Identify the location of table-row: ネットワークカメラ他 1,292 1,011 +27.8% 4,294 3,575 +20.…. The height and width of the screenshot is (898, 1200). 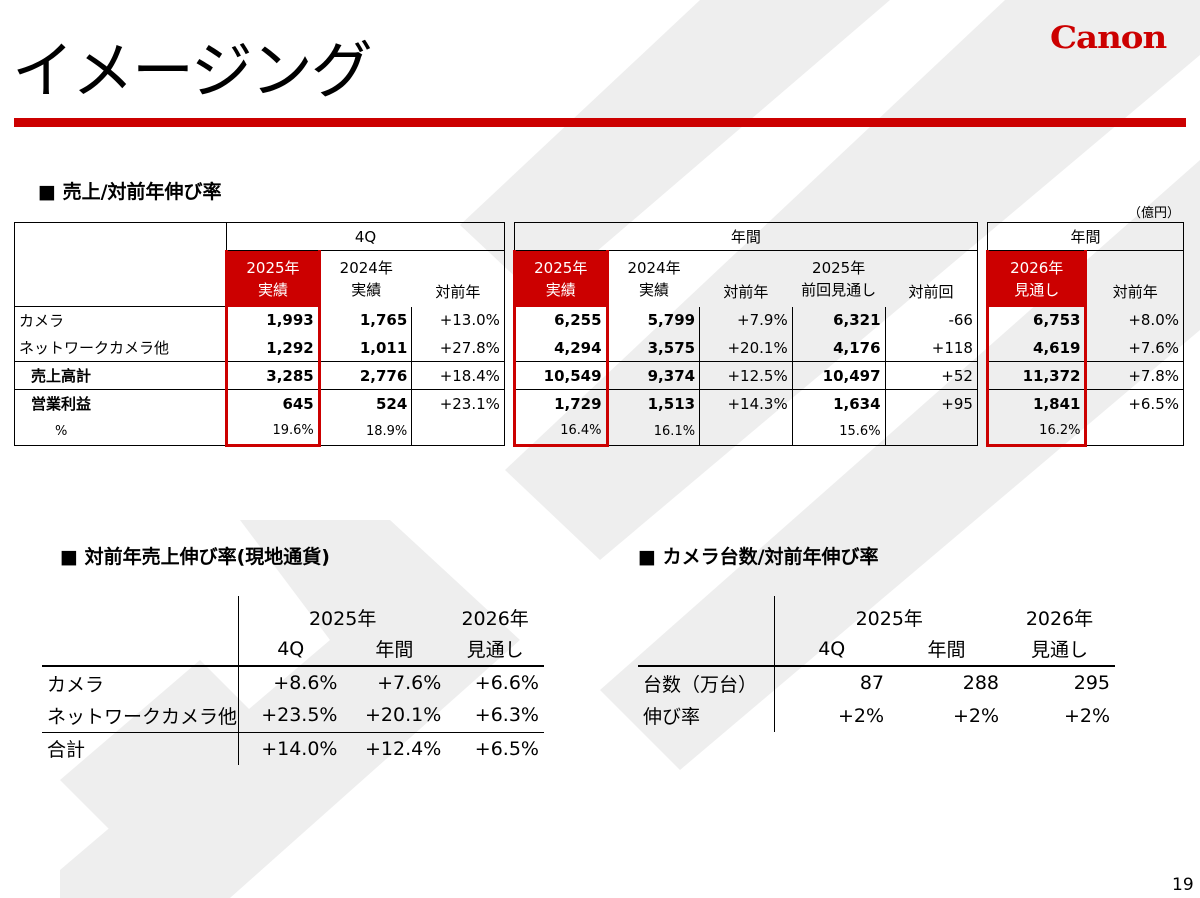
(598, 348).